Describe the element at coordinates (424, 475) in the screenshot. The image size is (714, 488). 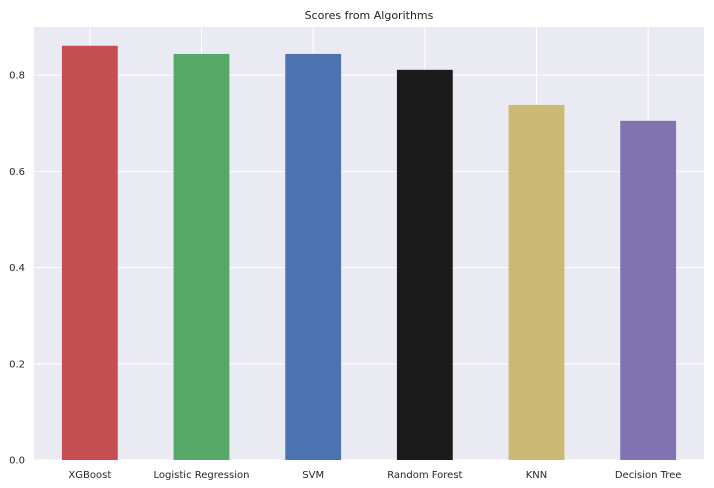
I see `x-tick-label: Random Forest` at that location.